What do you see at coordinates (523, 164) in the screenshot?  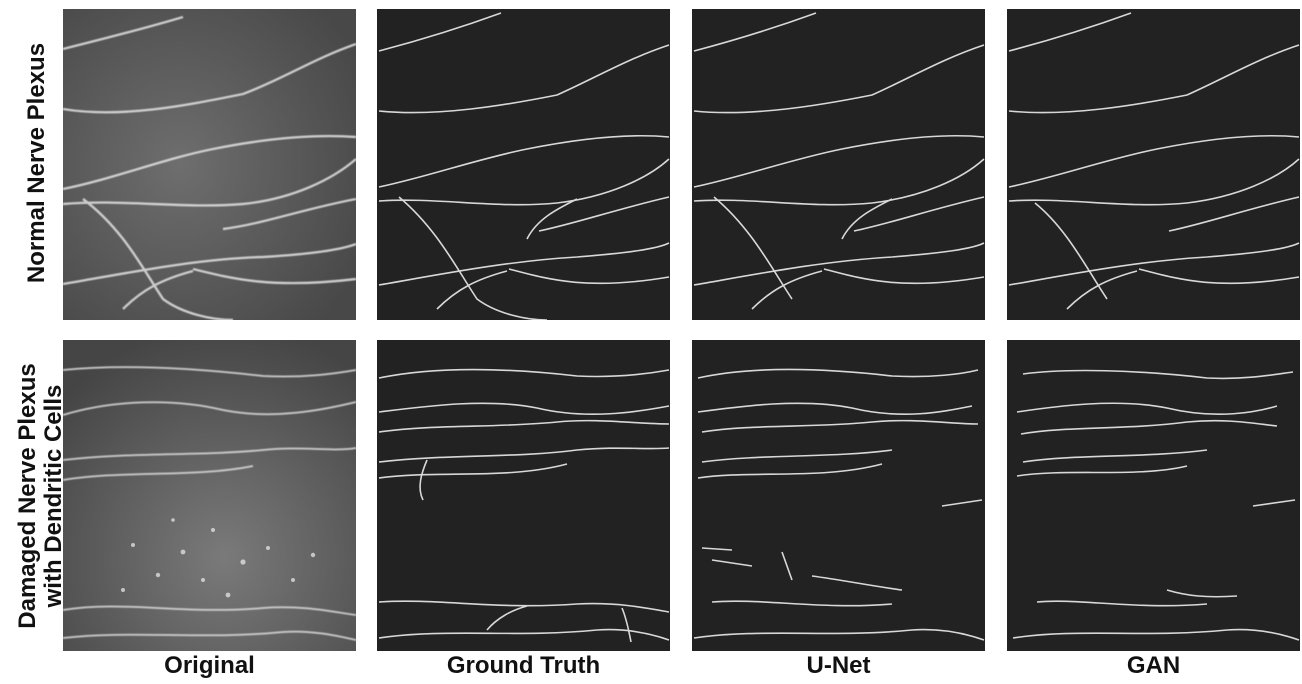 I see `image-ground-truth-normal` at bounding box center [523, 164].